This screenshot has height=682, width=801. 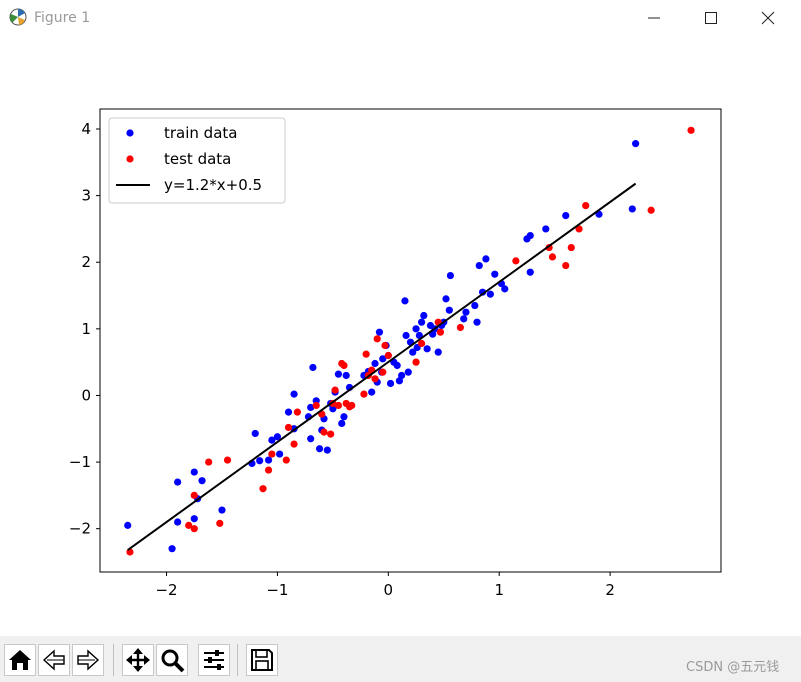 I want to click on back-button, so click(x=54, y=660).